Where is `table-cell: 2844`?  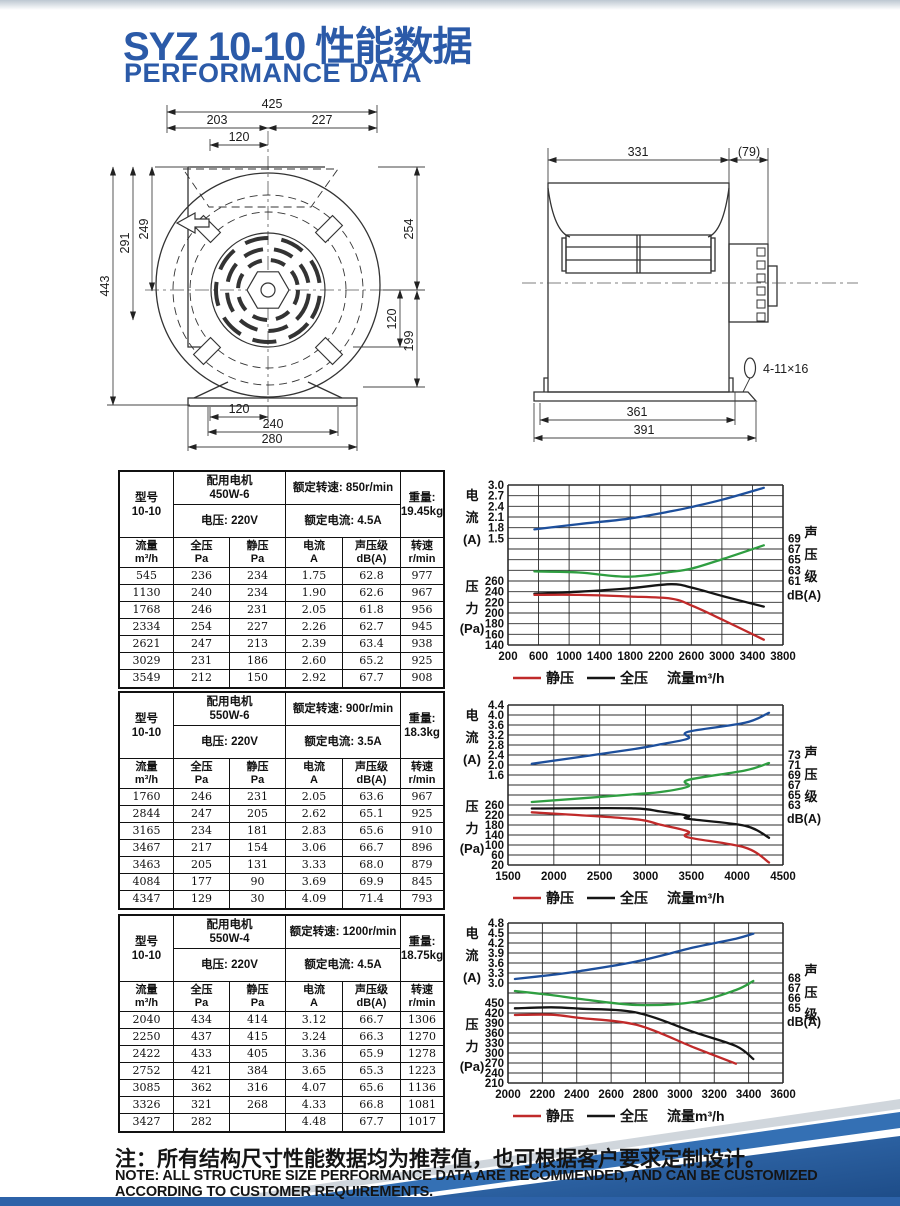 table-cell: 2844 is located at coordinates (147, 814).